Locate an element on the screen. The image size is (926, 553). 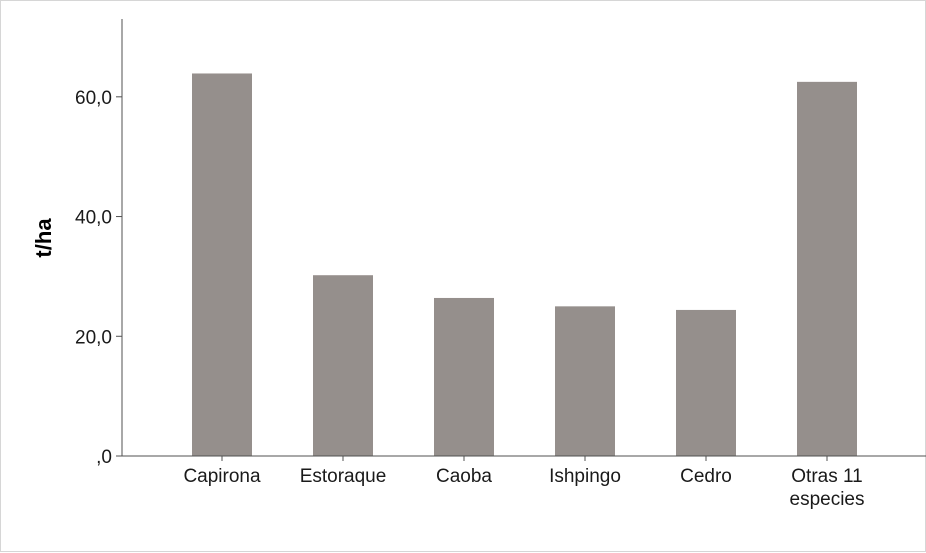
x-tick-label-0: Capirona is located at coordinates (222, 476).